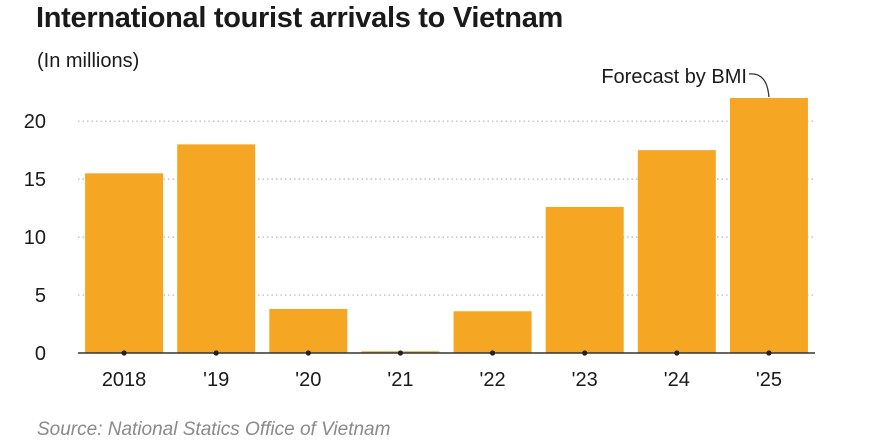 This screenshot has width=871, height=441. What do you see at coordinates (759, 85) in the screenshot?
I see `annotation-leader-line` at bounding box center [759, 85].